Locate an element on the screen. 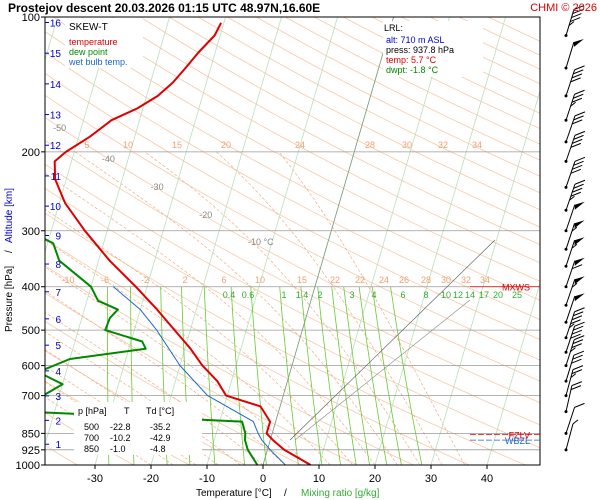  pressure-tick-label: 600 is located at coordinates (31, 367).